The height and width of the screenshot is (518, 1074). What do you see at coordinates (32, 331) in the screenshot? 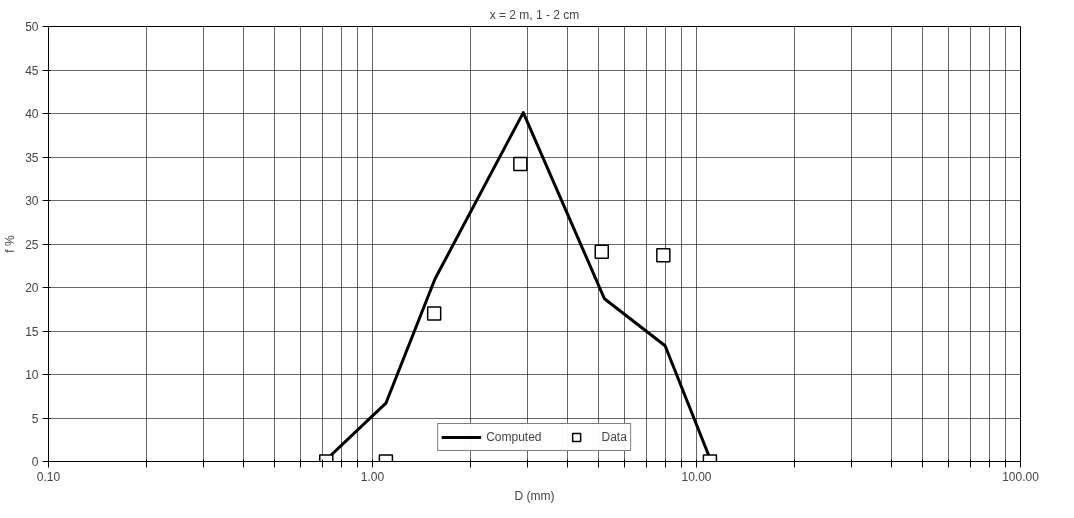
I see `y-tick-label: 15` at bounding box center [32, 331].